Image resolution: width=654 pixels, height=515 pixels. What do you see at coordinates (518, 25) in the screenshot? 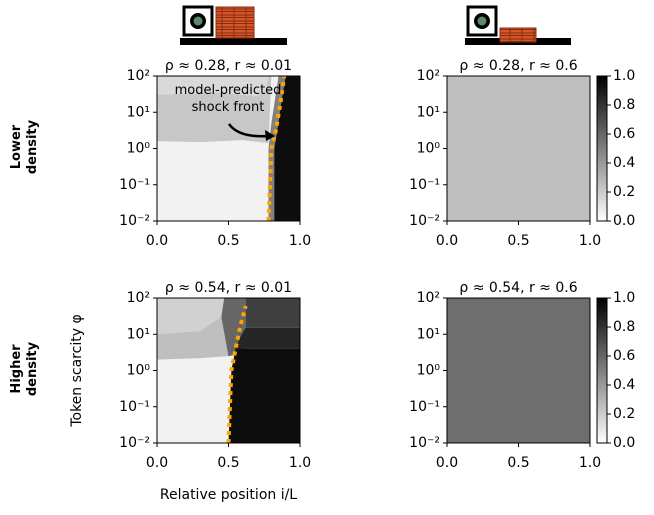
I see `icon-high-density` at bounding box center [518, 25].